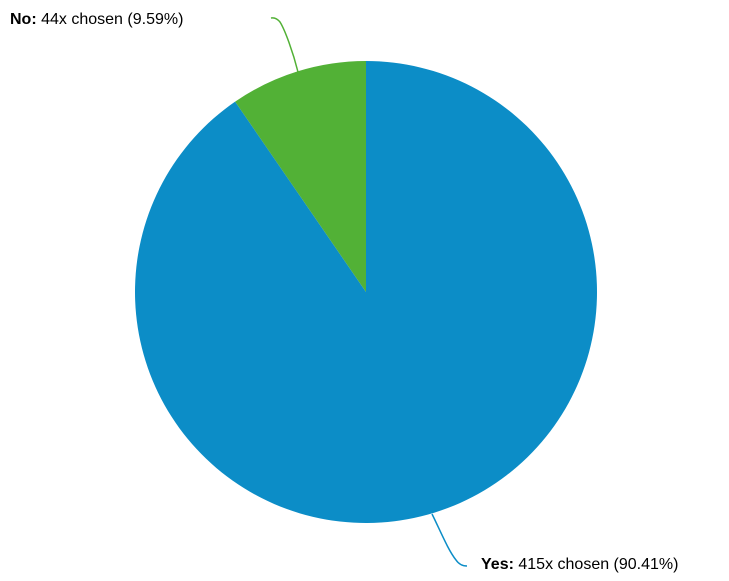 The height and width of the screenshot is (581, 729). I want to click on leader-line-no, so click(284, 45).